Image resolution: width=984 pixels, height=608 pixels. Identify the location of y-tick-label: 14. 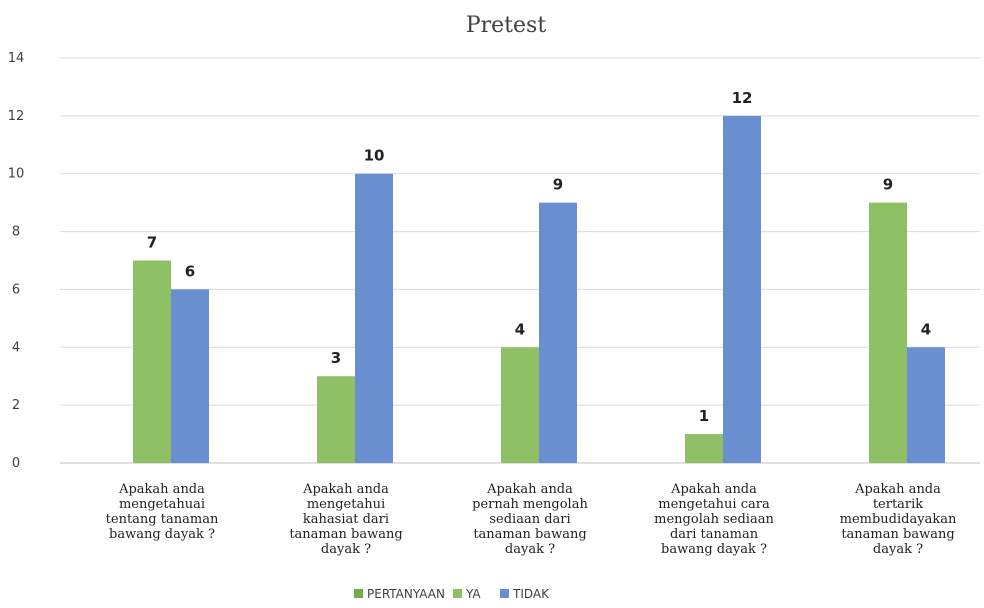
(16, 58).